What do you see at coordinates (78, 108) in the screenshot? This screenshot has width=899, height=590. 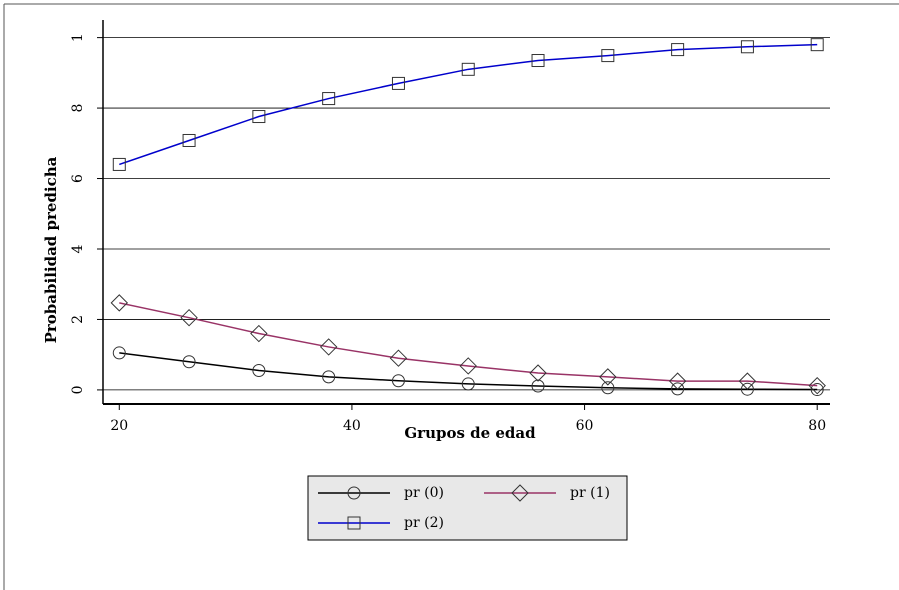 I see `y-tick-label: 8` at bounding box center [78, 108].